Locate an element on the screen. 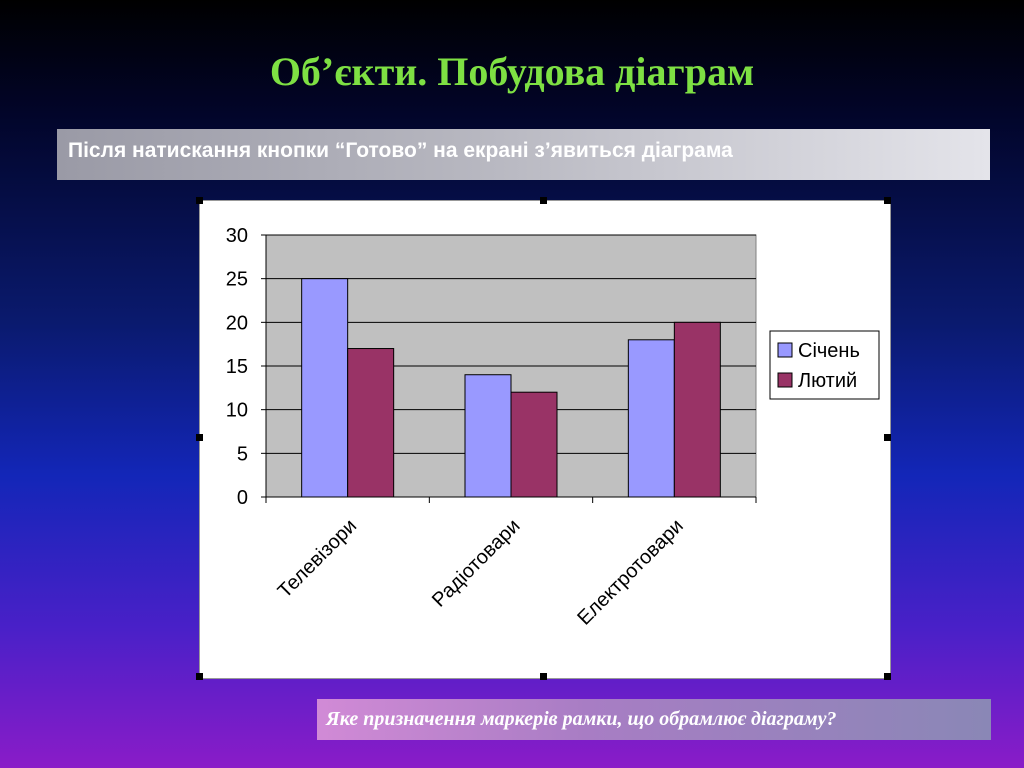 Image resolution: width=1024 pixels, height=768 pixels. y-tick-label: 30 is located at coordinates (237, 236).